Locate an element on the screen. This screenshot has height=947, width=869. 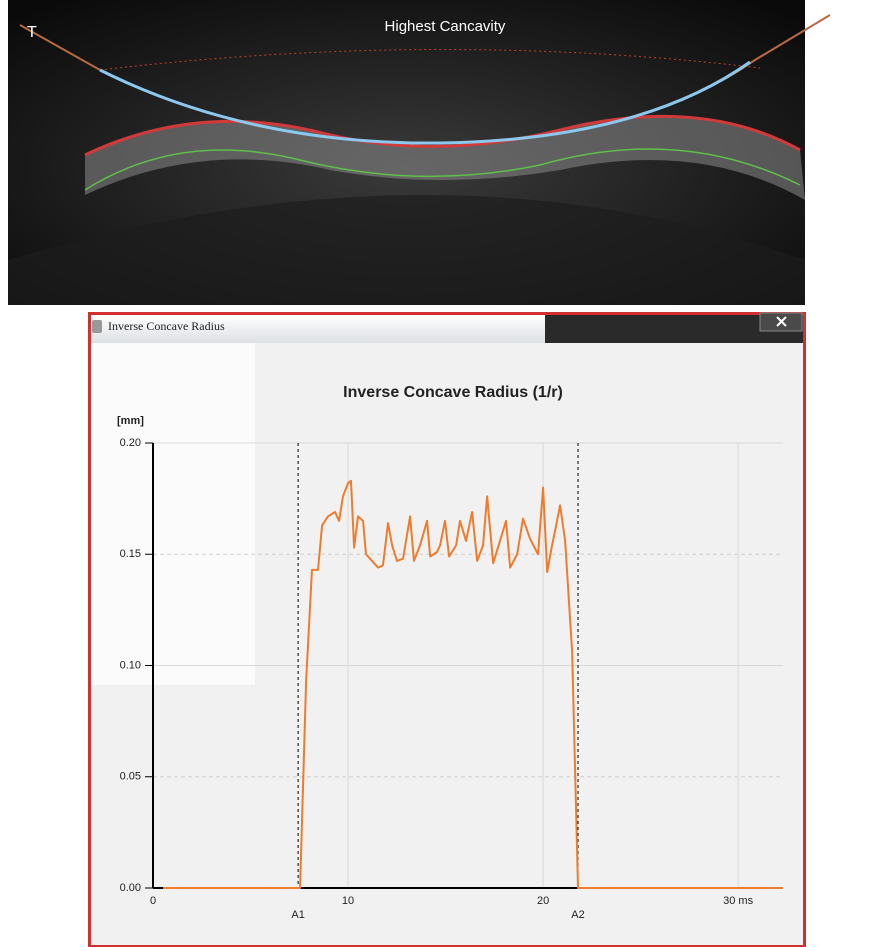
x-tick-label: 10 is located at coordinates (348, 901).